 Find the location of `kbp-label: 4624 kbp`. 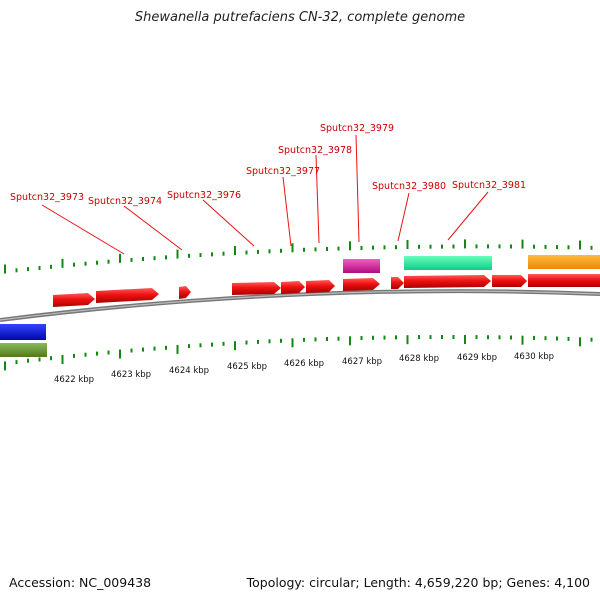

kbp-label: 4624 kbp is located at coordinates (189, 371).